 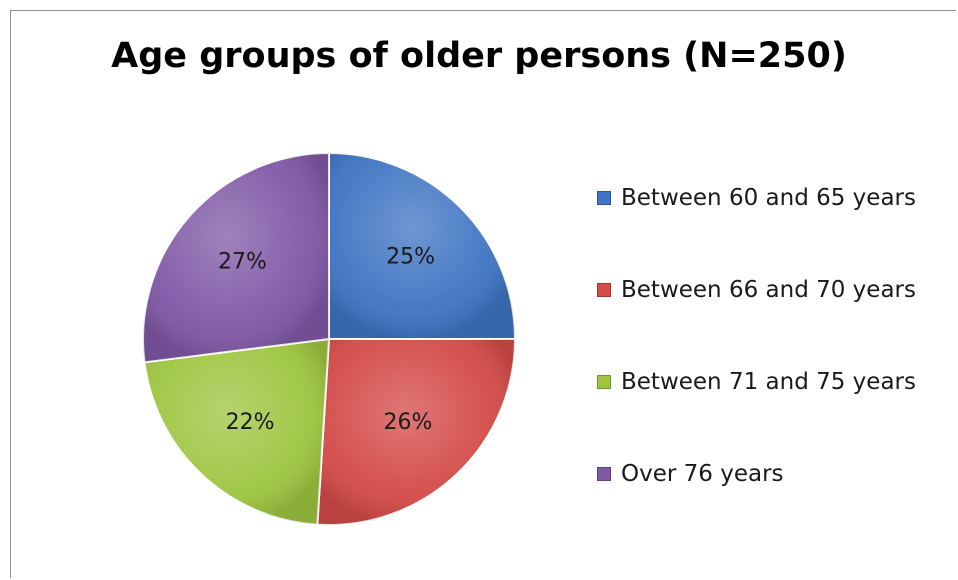 I want to click on legend-item: Over 76 years, so click(x=756, y=474).